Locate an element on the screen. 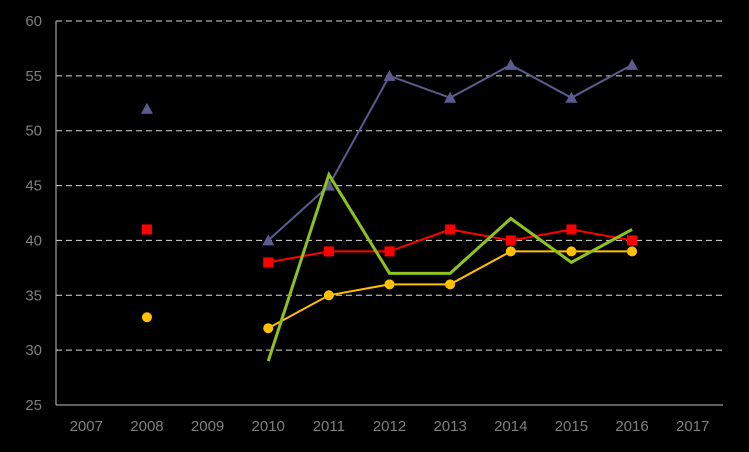 The height and width of the screenshot is (452, 749). series-0-point-2016 is located at coordinates (632, 64).